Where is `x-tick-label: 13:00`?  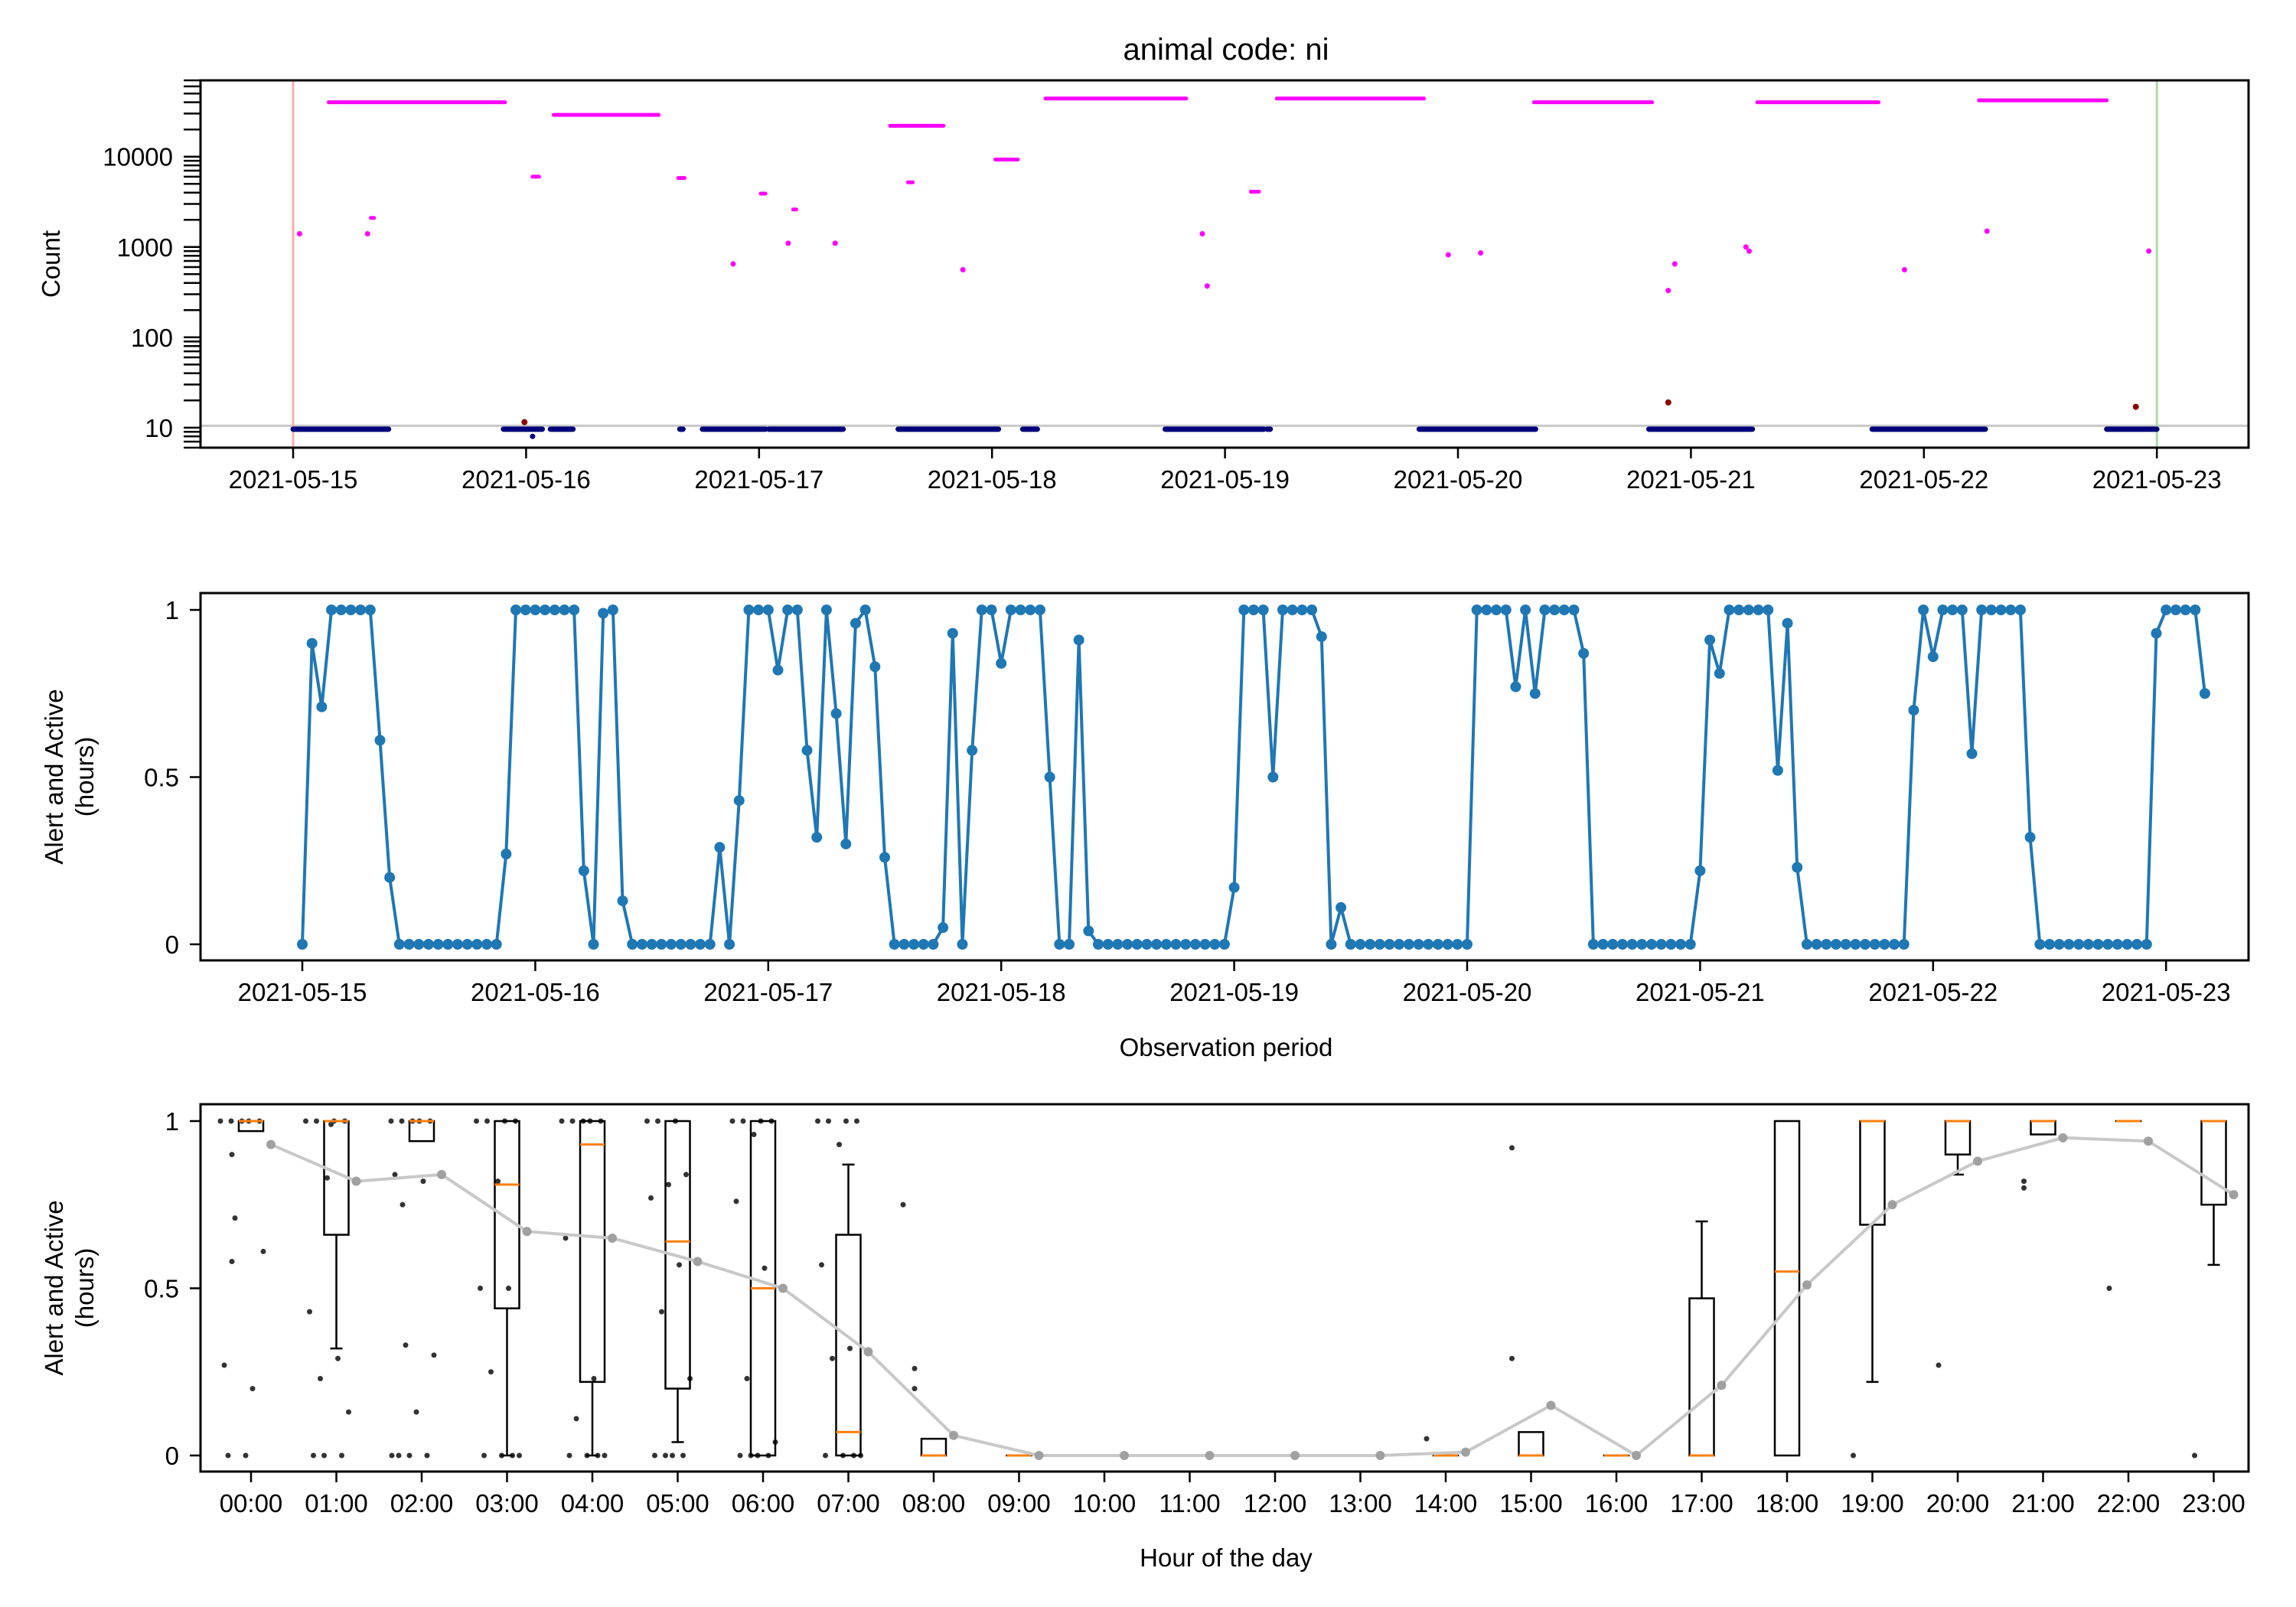 x-tick-label: 13:00 is located at coordinates (1360, 1503).